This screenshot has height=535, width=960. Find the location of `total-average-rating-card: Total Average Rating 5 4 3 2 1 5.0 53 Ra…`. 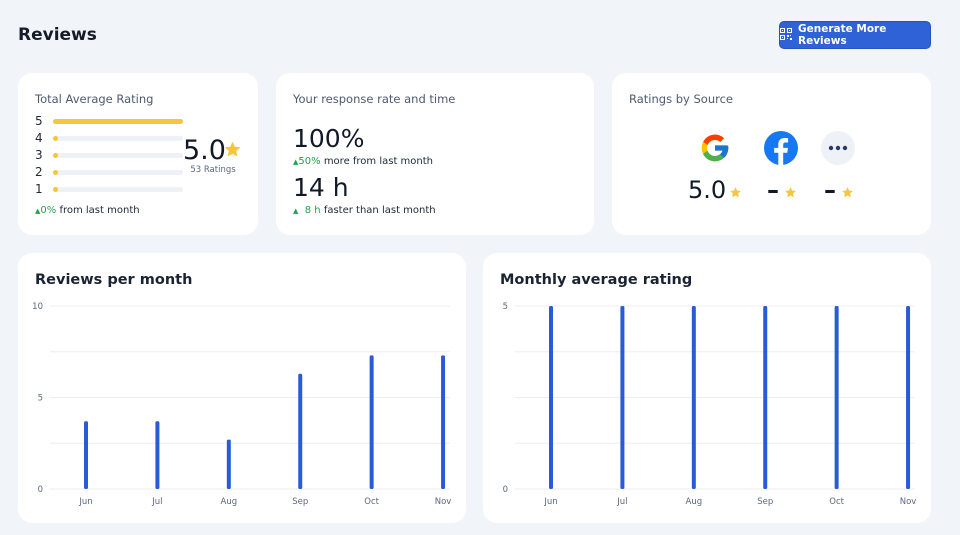

total-average-rating-card: Total Average Rating 5 4 3 2 1 5.0 53 Ra… is located at coordinates (138, 154).